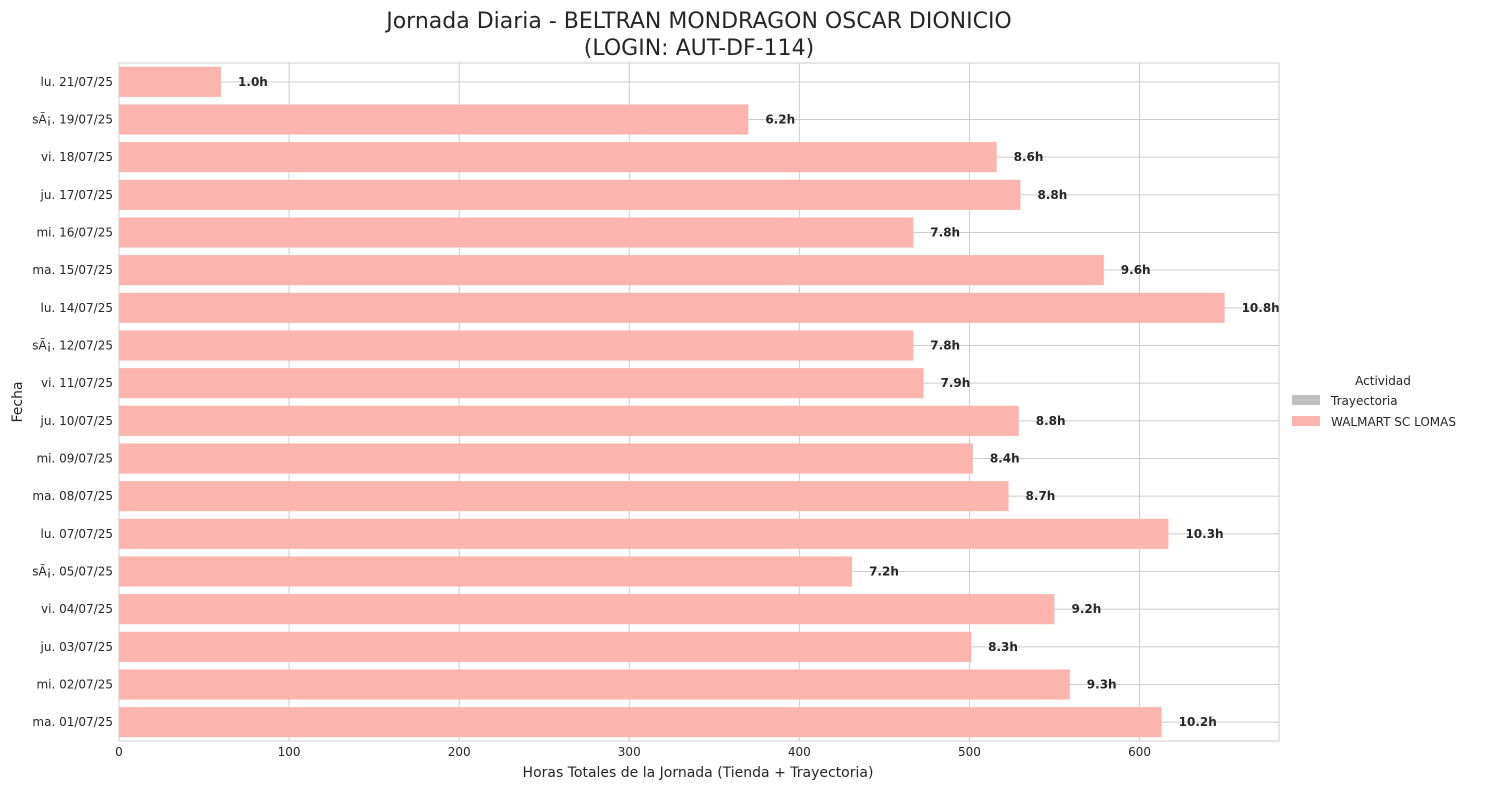 The width and height of the screenshot is (1489, 790). What do you see at coordinates (1041, 496) in the screenshot?
I see `bar-data-label: 8.7h` at bounding box center [1041, 496].